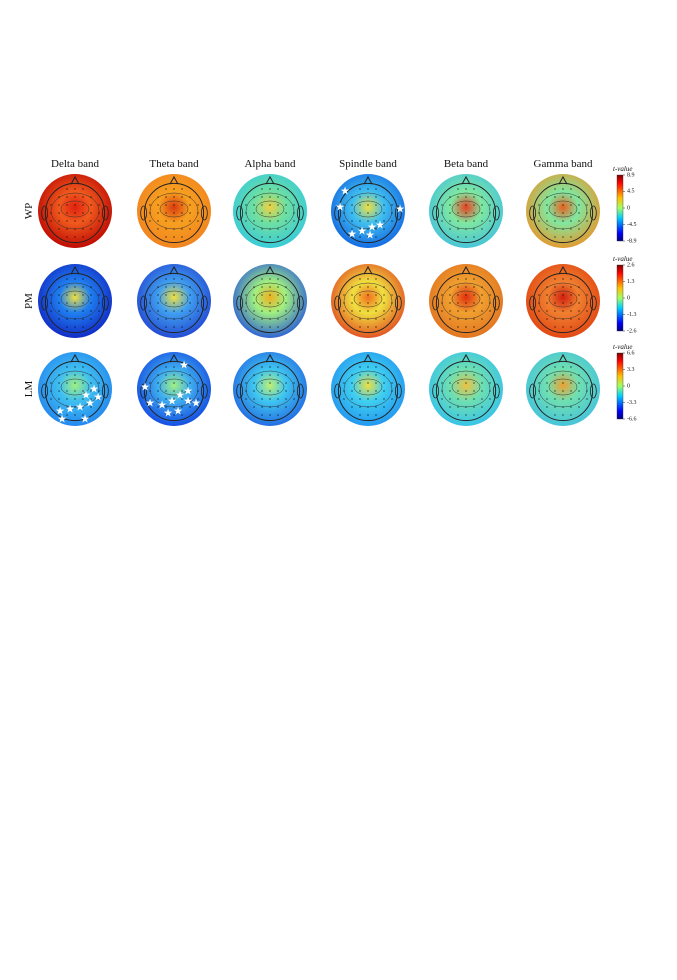  Describe the element at coordinates (622, 259) in the screenshot. I see `colorbar-title: t-value` at that location.